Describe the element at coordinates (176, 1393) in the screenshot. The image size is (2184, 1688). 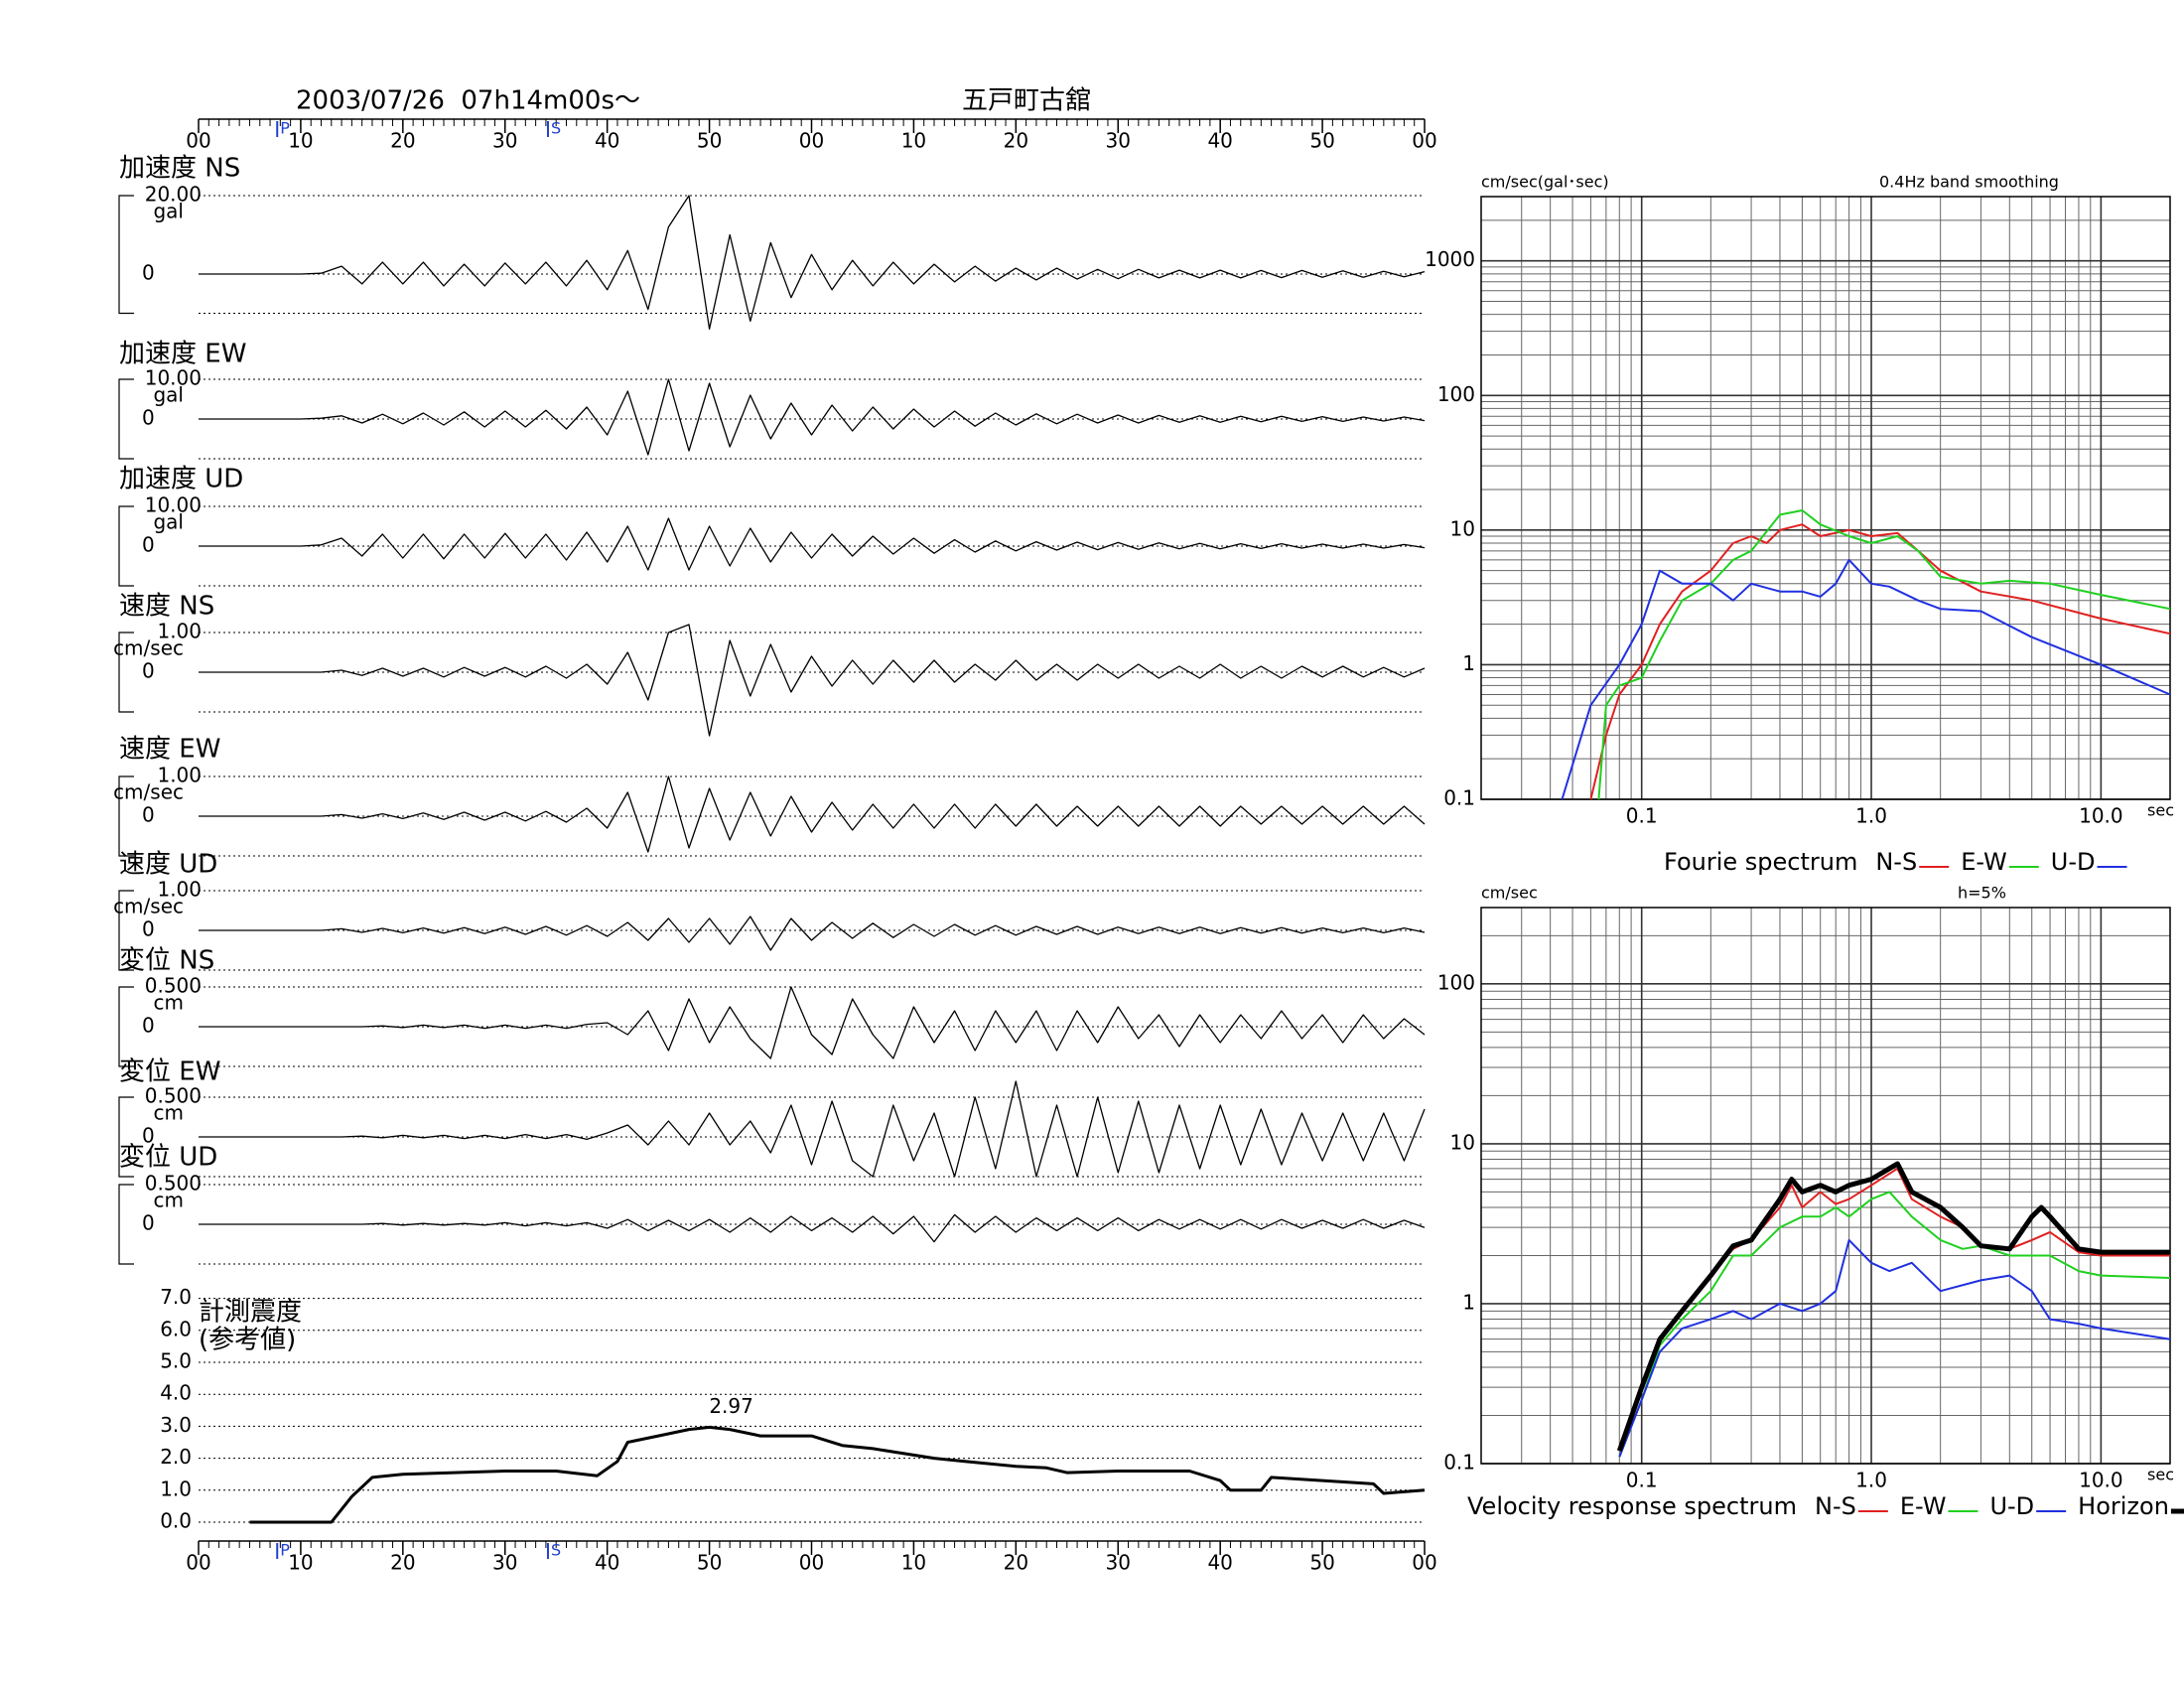
I see `y-tick-label: 4.0` at that location.